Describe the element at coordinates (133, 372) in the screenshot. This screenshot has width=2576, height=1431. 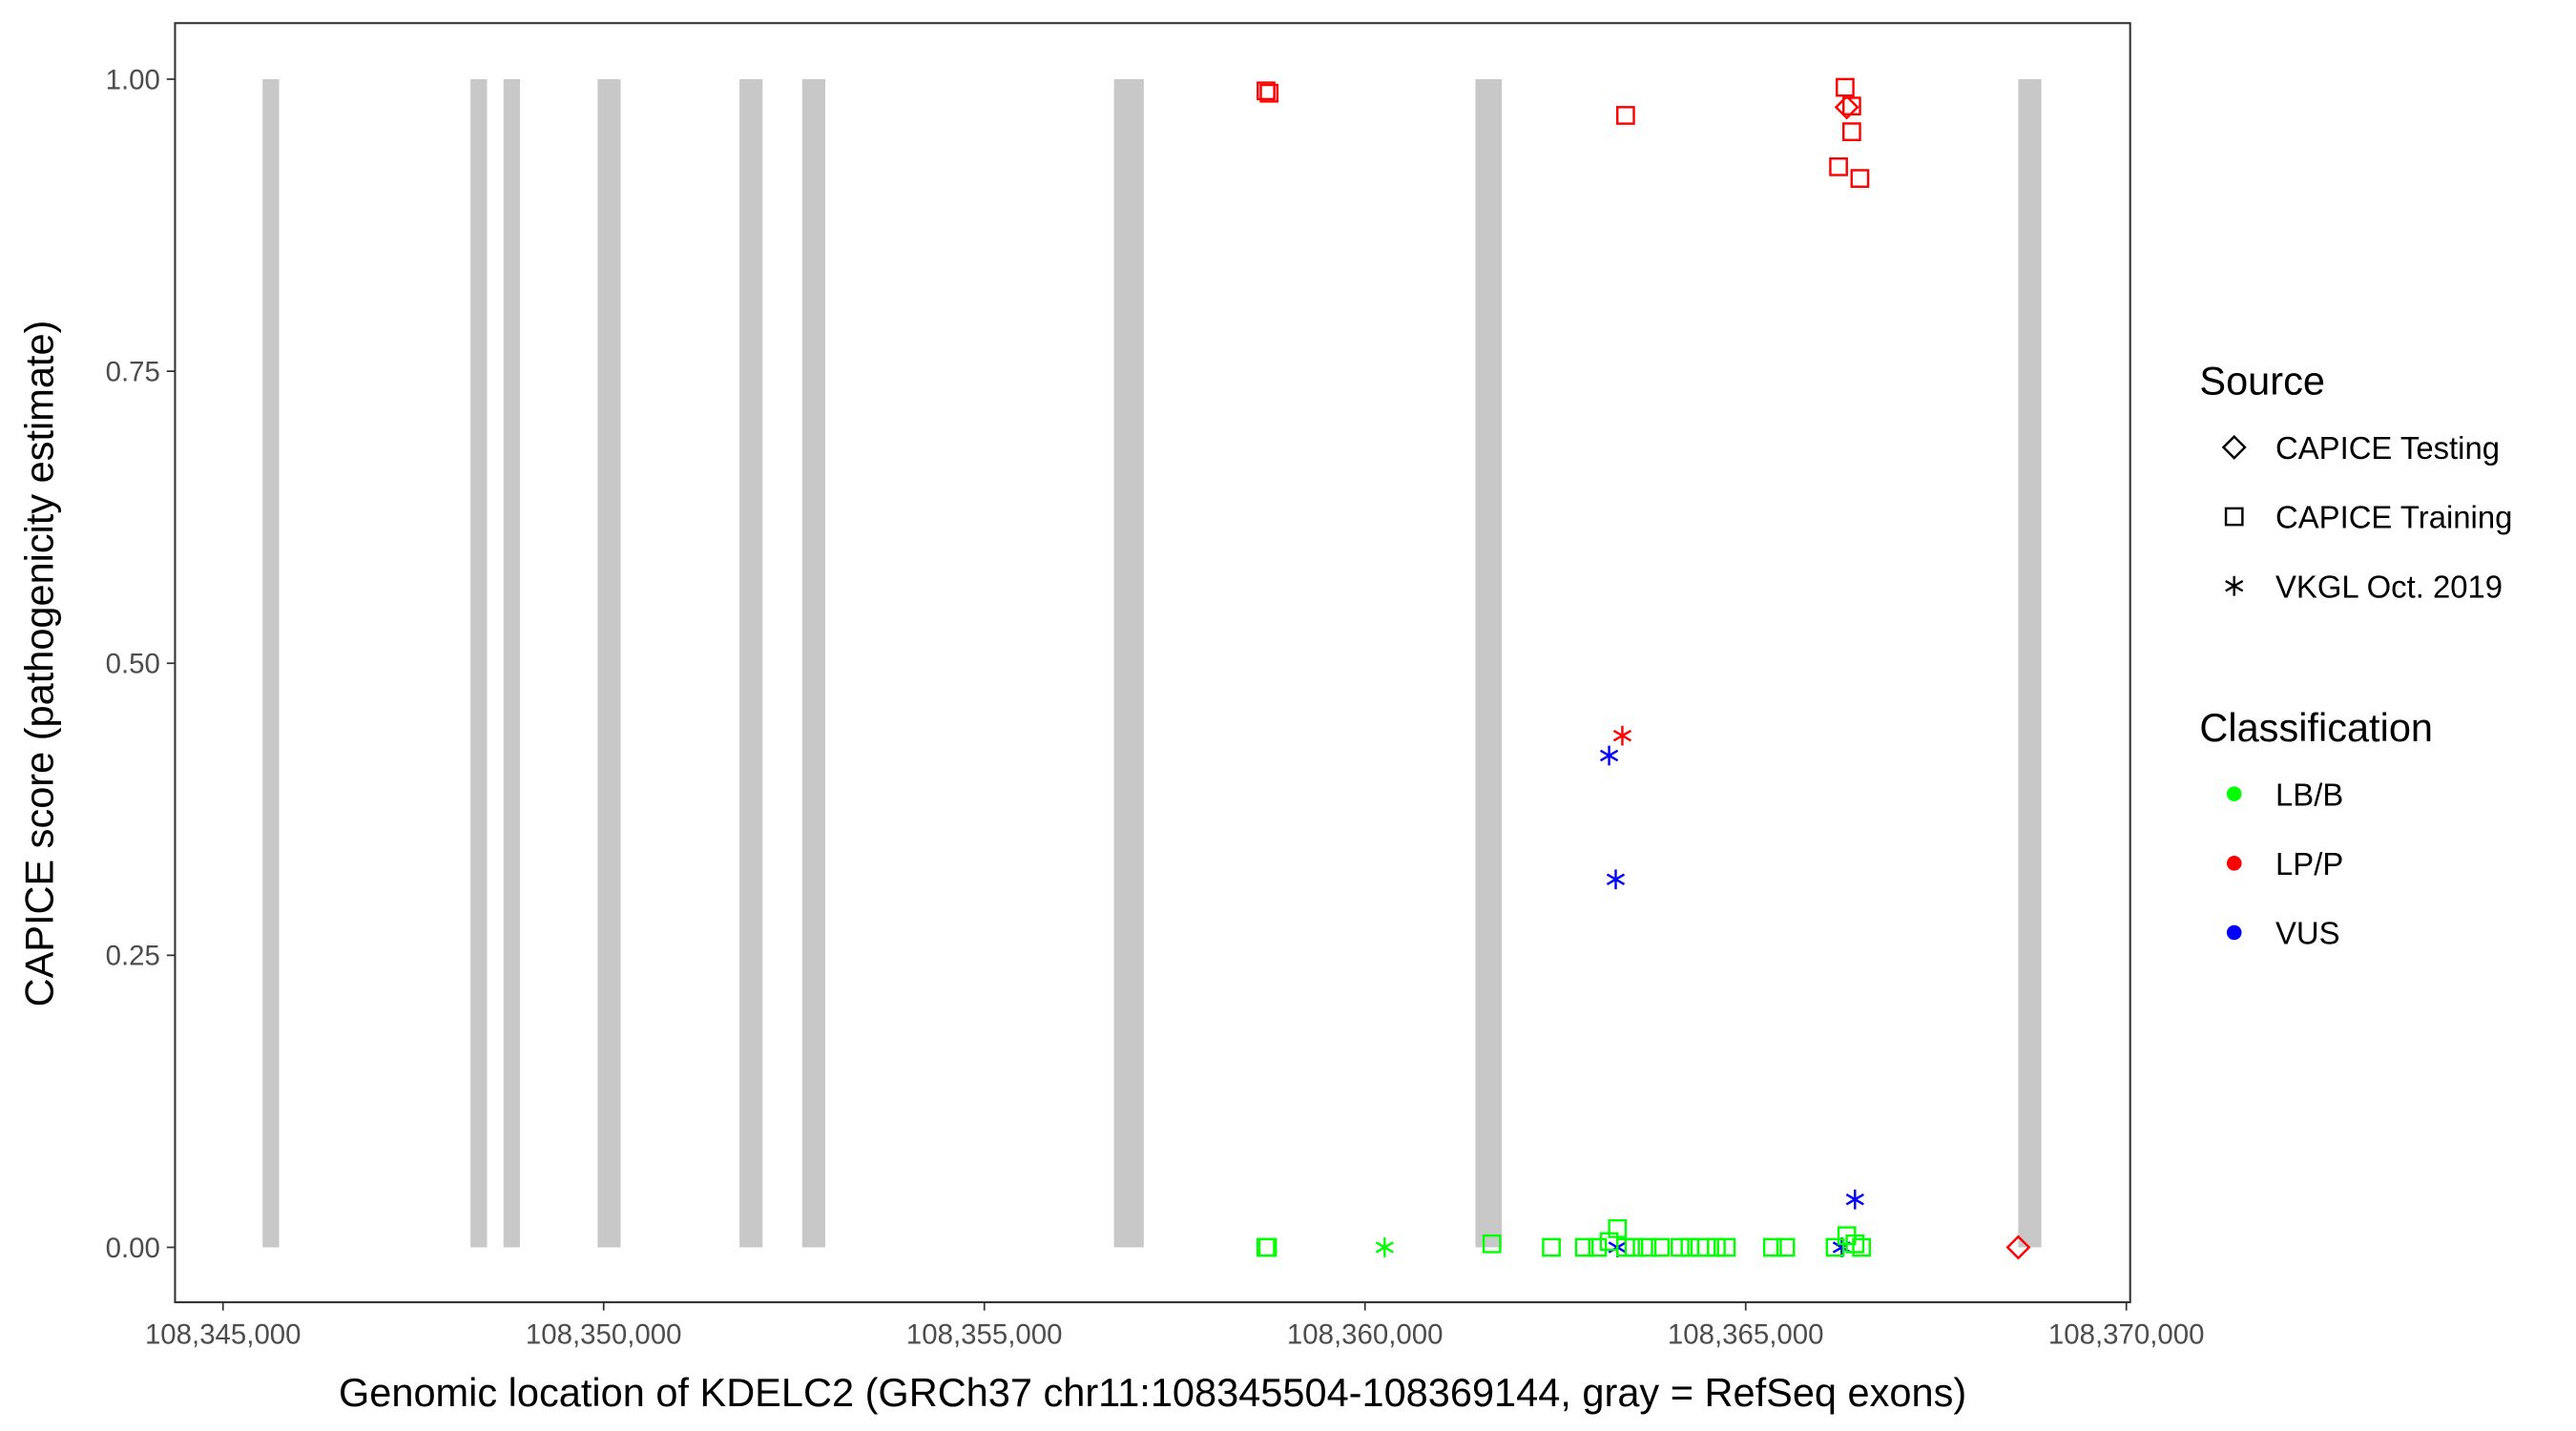
I see `y-tick-label: 0.75` at that location.